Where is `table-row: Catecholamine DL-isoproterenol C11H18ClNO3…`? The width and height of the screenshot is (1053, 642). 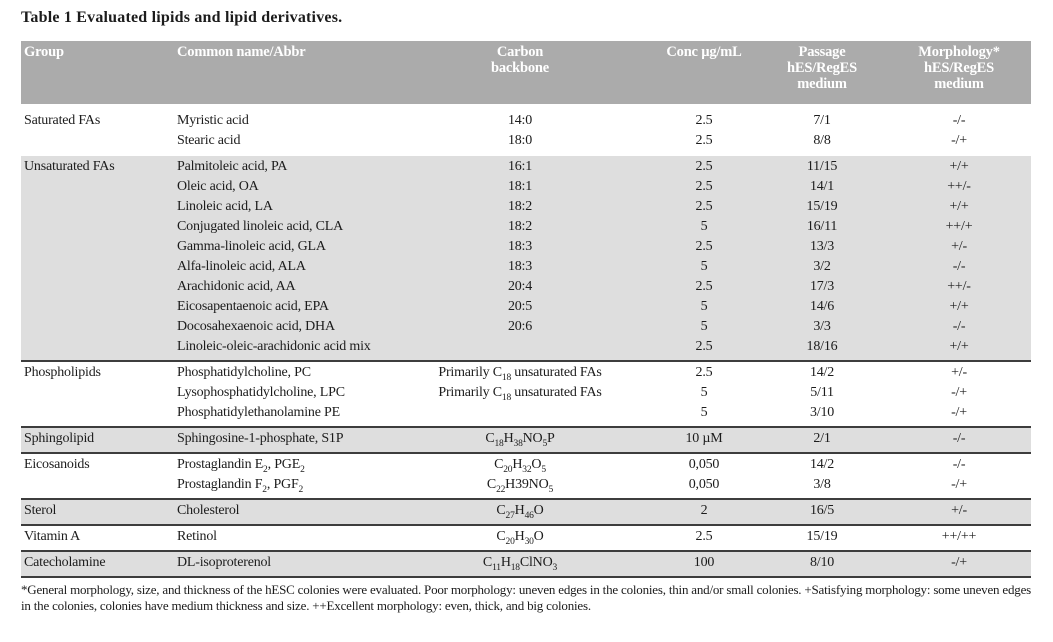 table-row: Catecholamine DL-isoproterenol C11H18ClNO3… is located at coordinates (526, 563).